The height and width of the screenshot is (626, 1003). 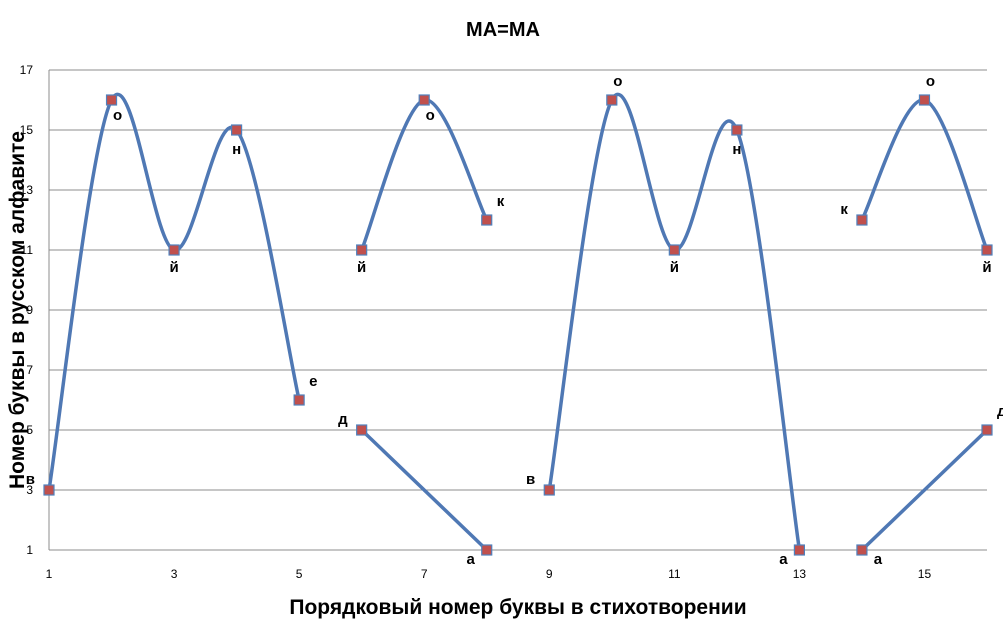 I want to click on y-tick-label: 17, so click(x=27, y=70).